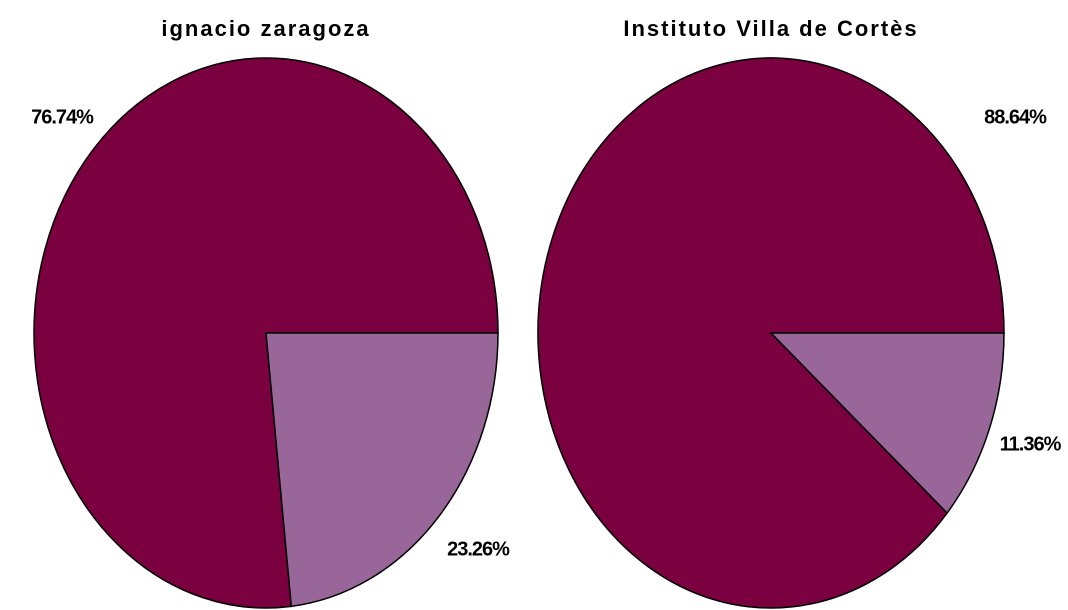  What do you see at coordinates (62, 117) in the screenshot?
I see `value-label: 76.74%` at bounding box center [62, 117].